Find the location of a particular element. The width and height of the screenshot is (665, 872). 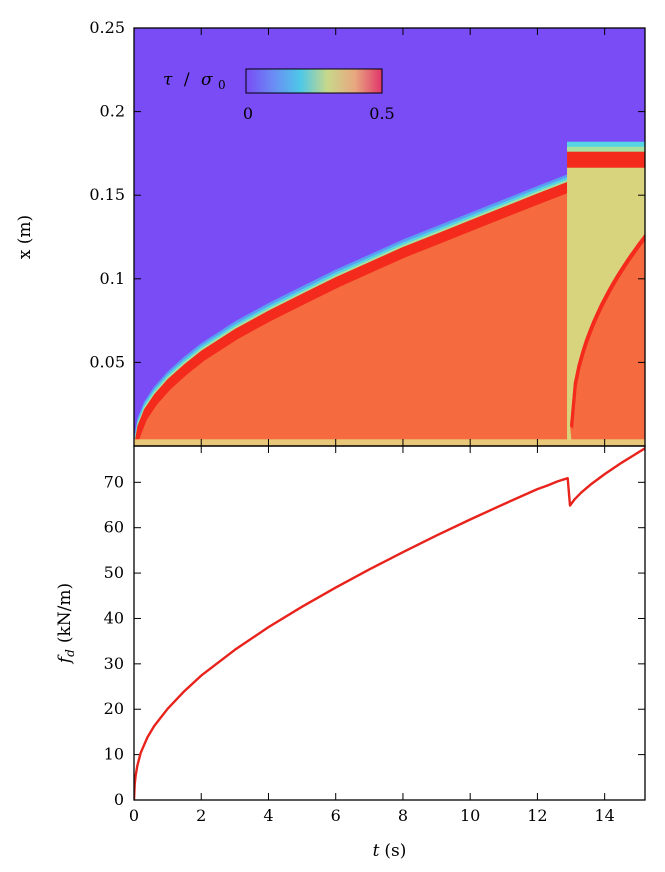

reset-bottom-band is located at coordinates (606, 442).